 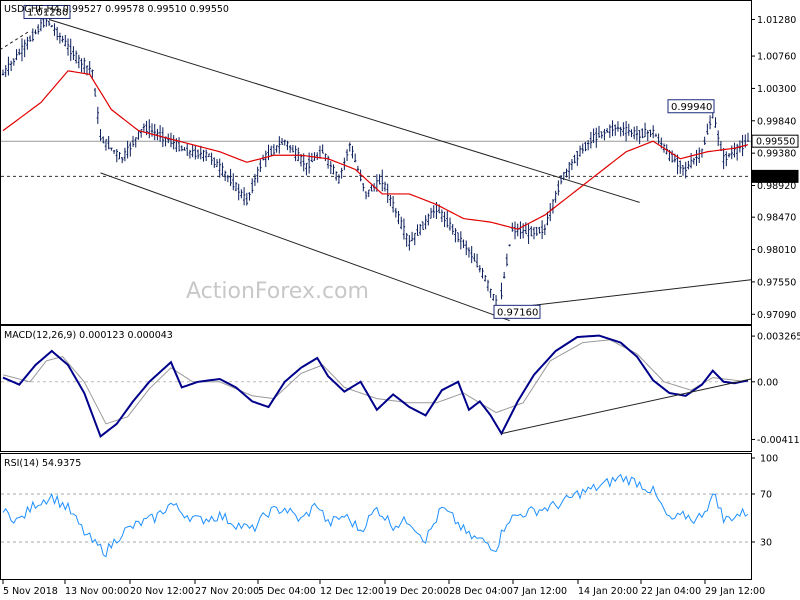 I want to click on annotation-label: 1.01280, so click(x=47, y=12).